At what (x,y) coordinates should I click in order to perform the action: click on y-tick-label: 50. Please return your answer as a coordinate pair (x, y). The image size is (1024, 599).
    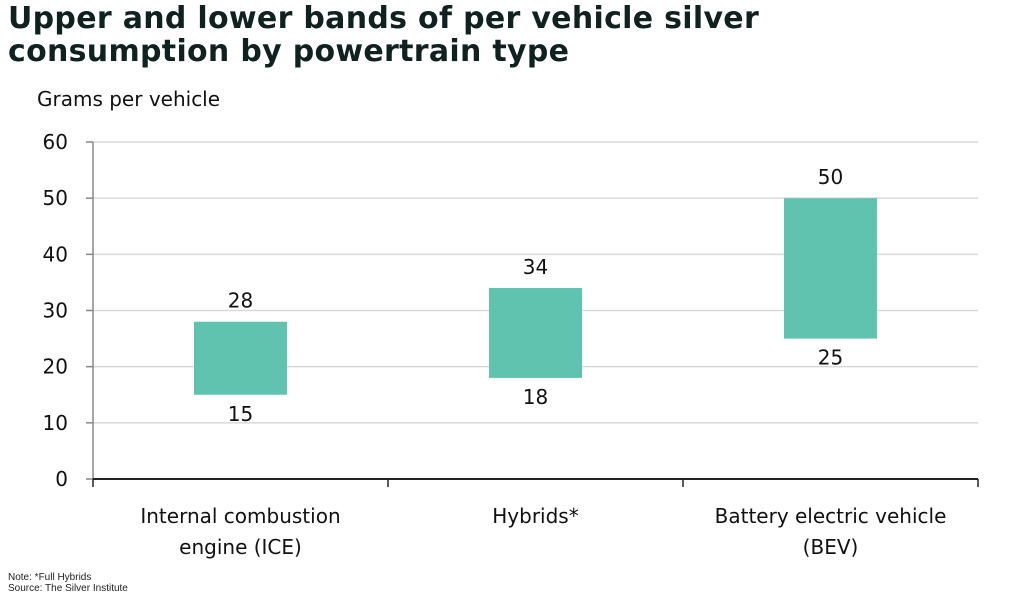
    Looking at the image, I should click on (55, 198).